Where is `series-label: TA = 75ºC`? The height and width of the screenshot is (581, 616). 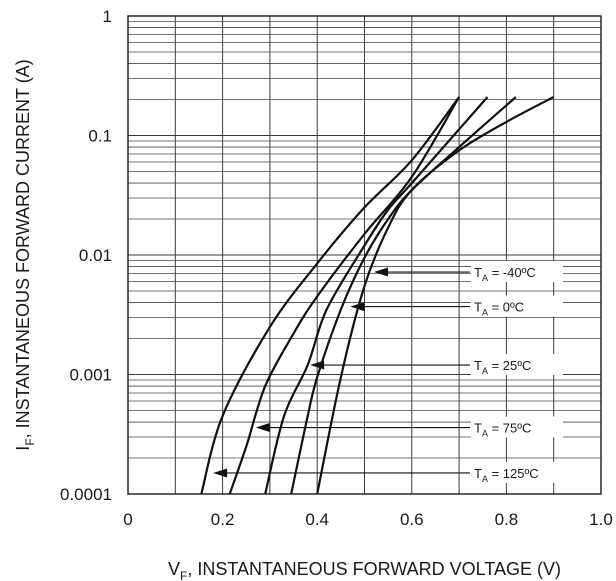 series-label: TA = 75ºC is located at coordinates (502, 430).